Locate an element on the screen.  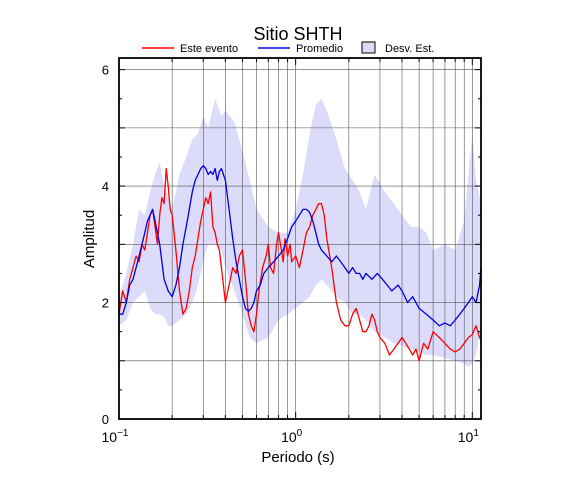
chart-title: Sitio SHTH is located at coordinates (297, 34).